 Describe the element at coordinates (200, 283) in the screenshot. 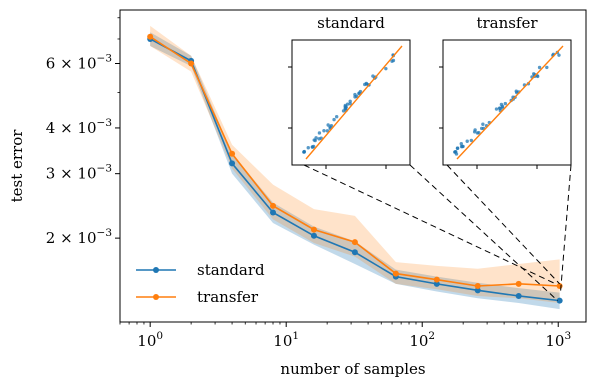

I see `legend: standard transfer` at that location.